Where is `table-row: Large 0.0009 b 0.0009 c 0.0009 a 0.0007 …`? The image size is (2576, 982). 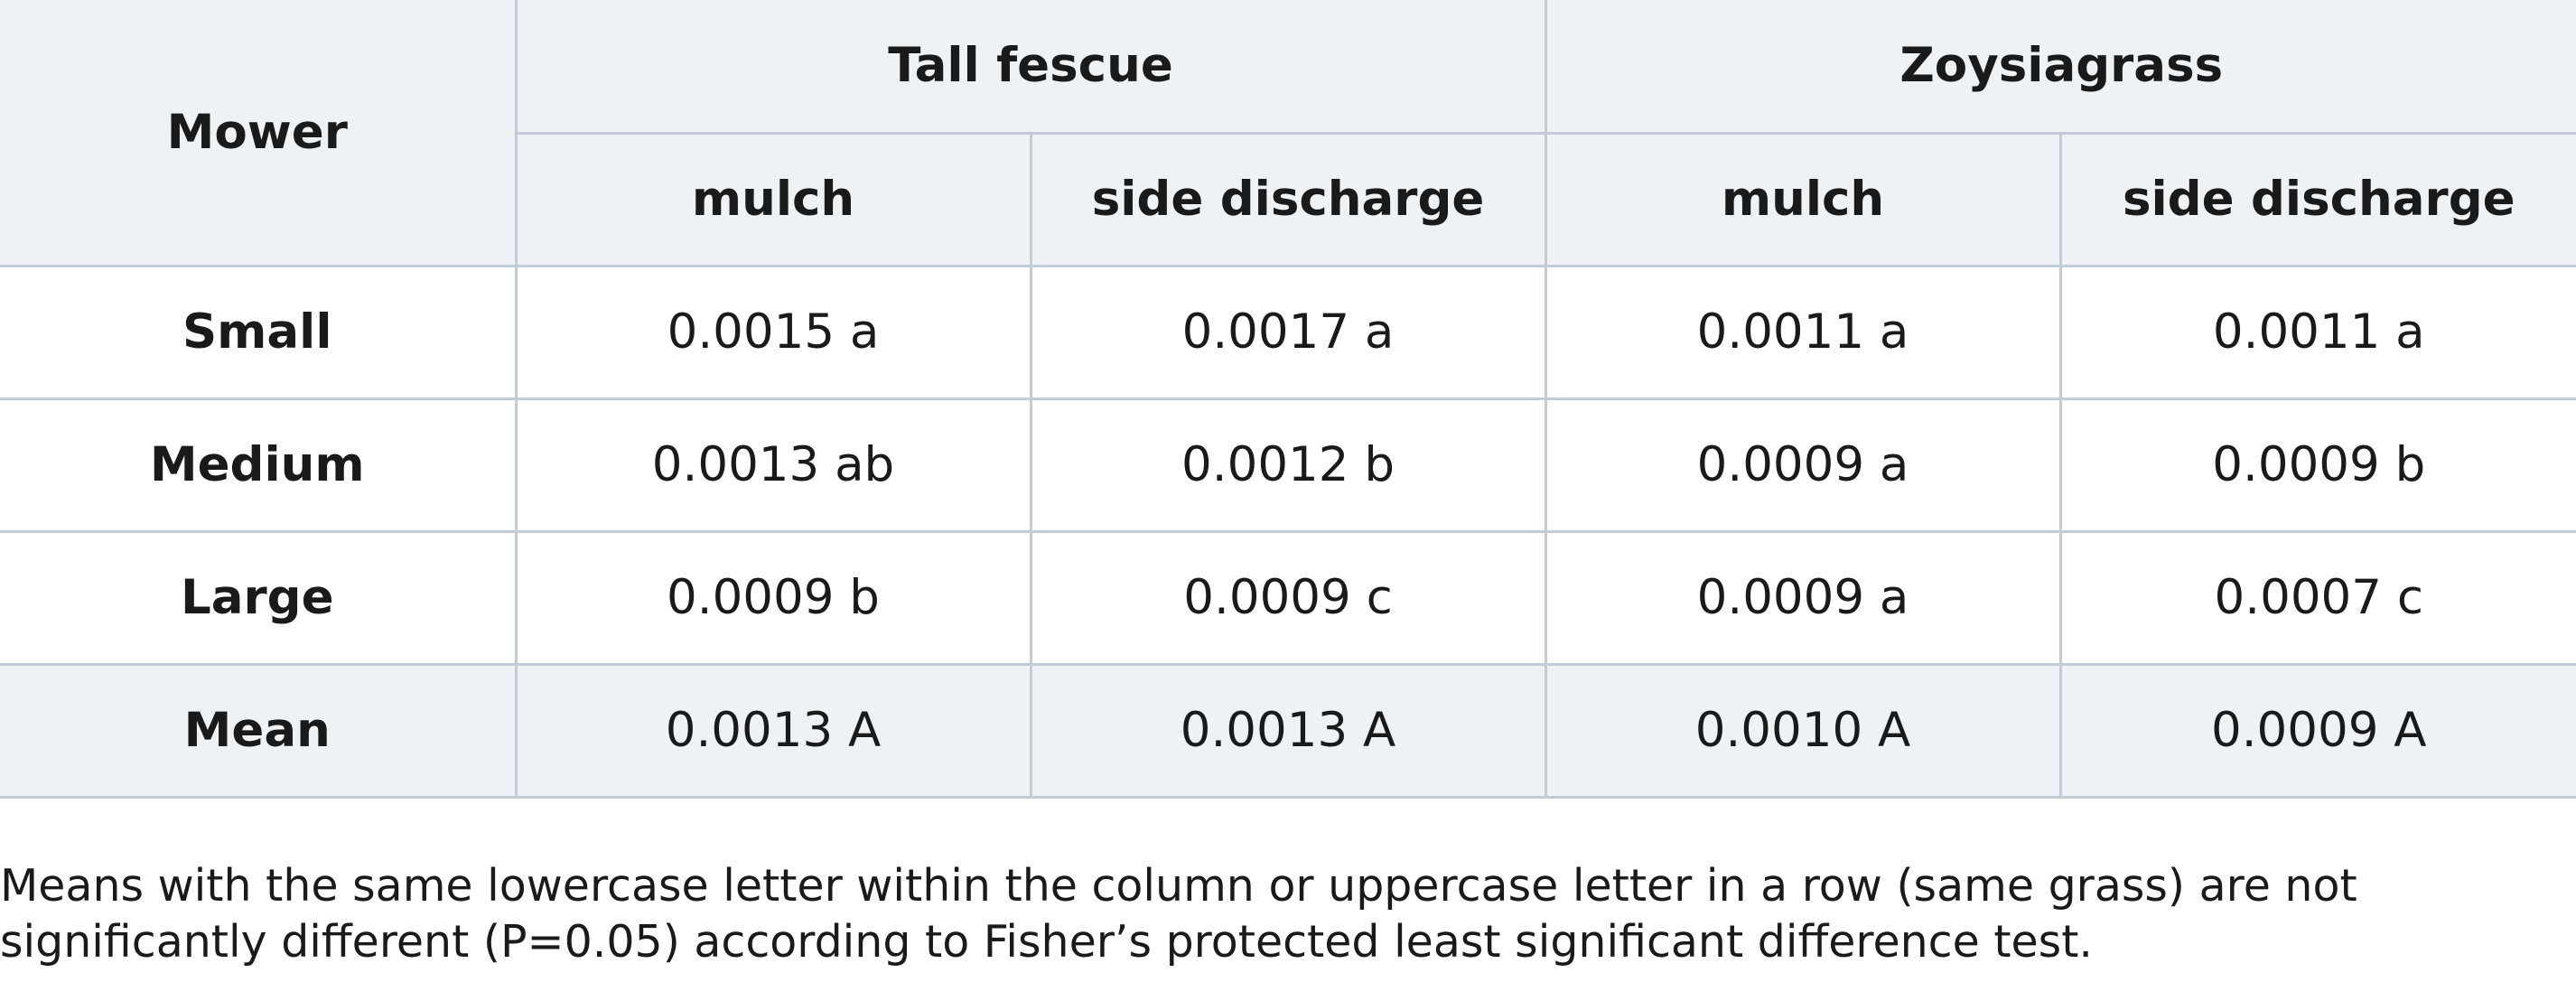 table-row: Large 0.0009 b 0.0009 c 0.0009 a 0.0007 … is located at coordinates (1288, 597).